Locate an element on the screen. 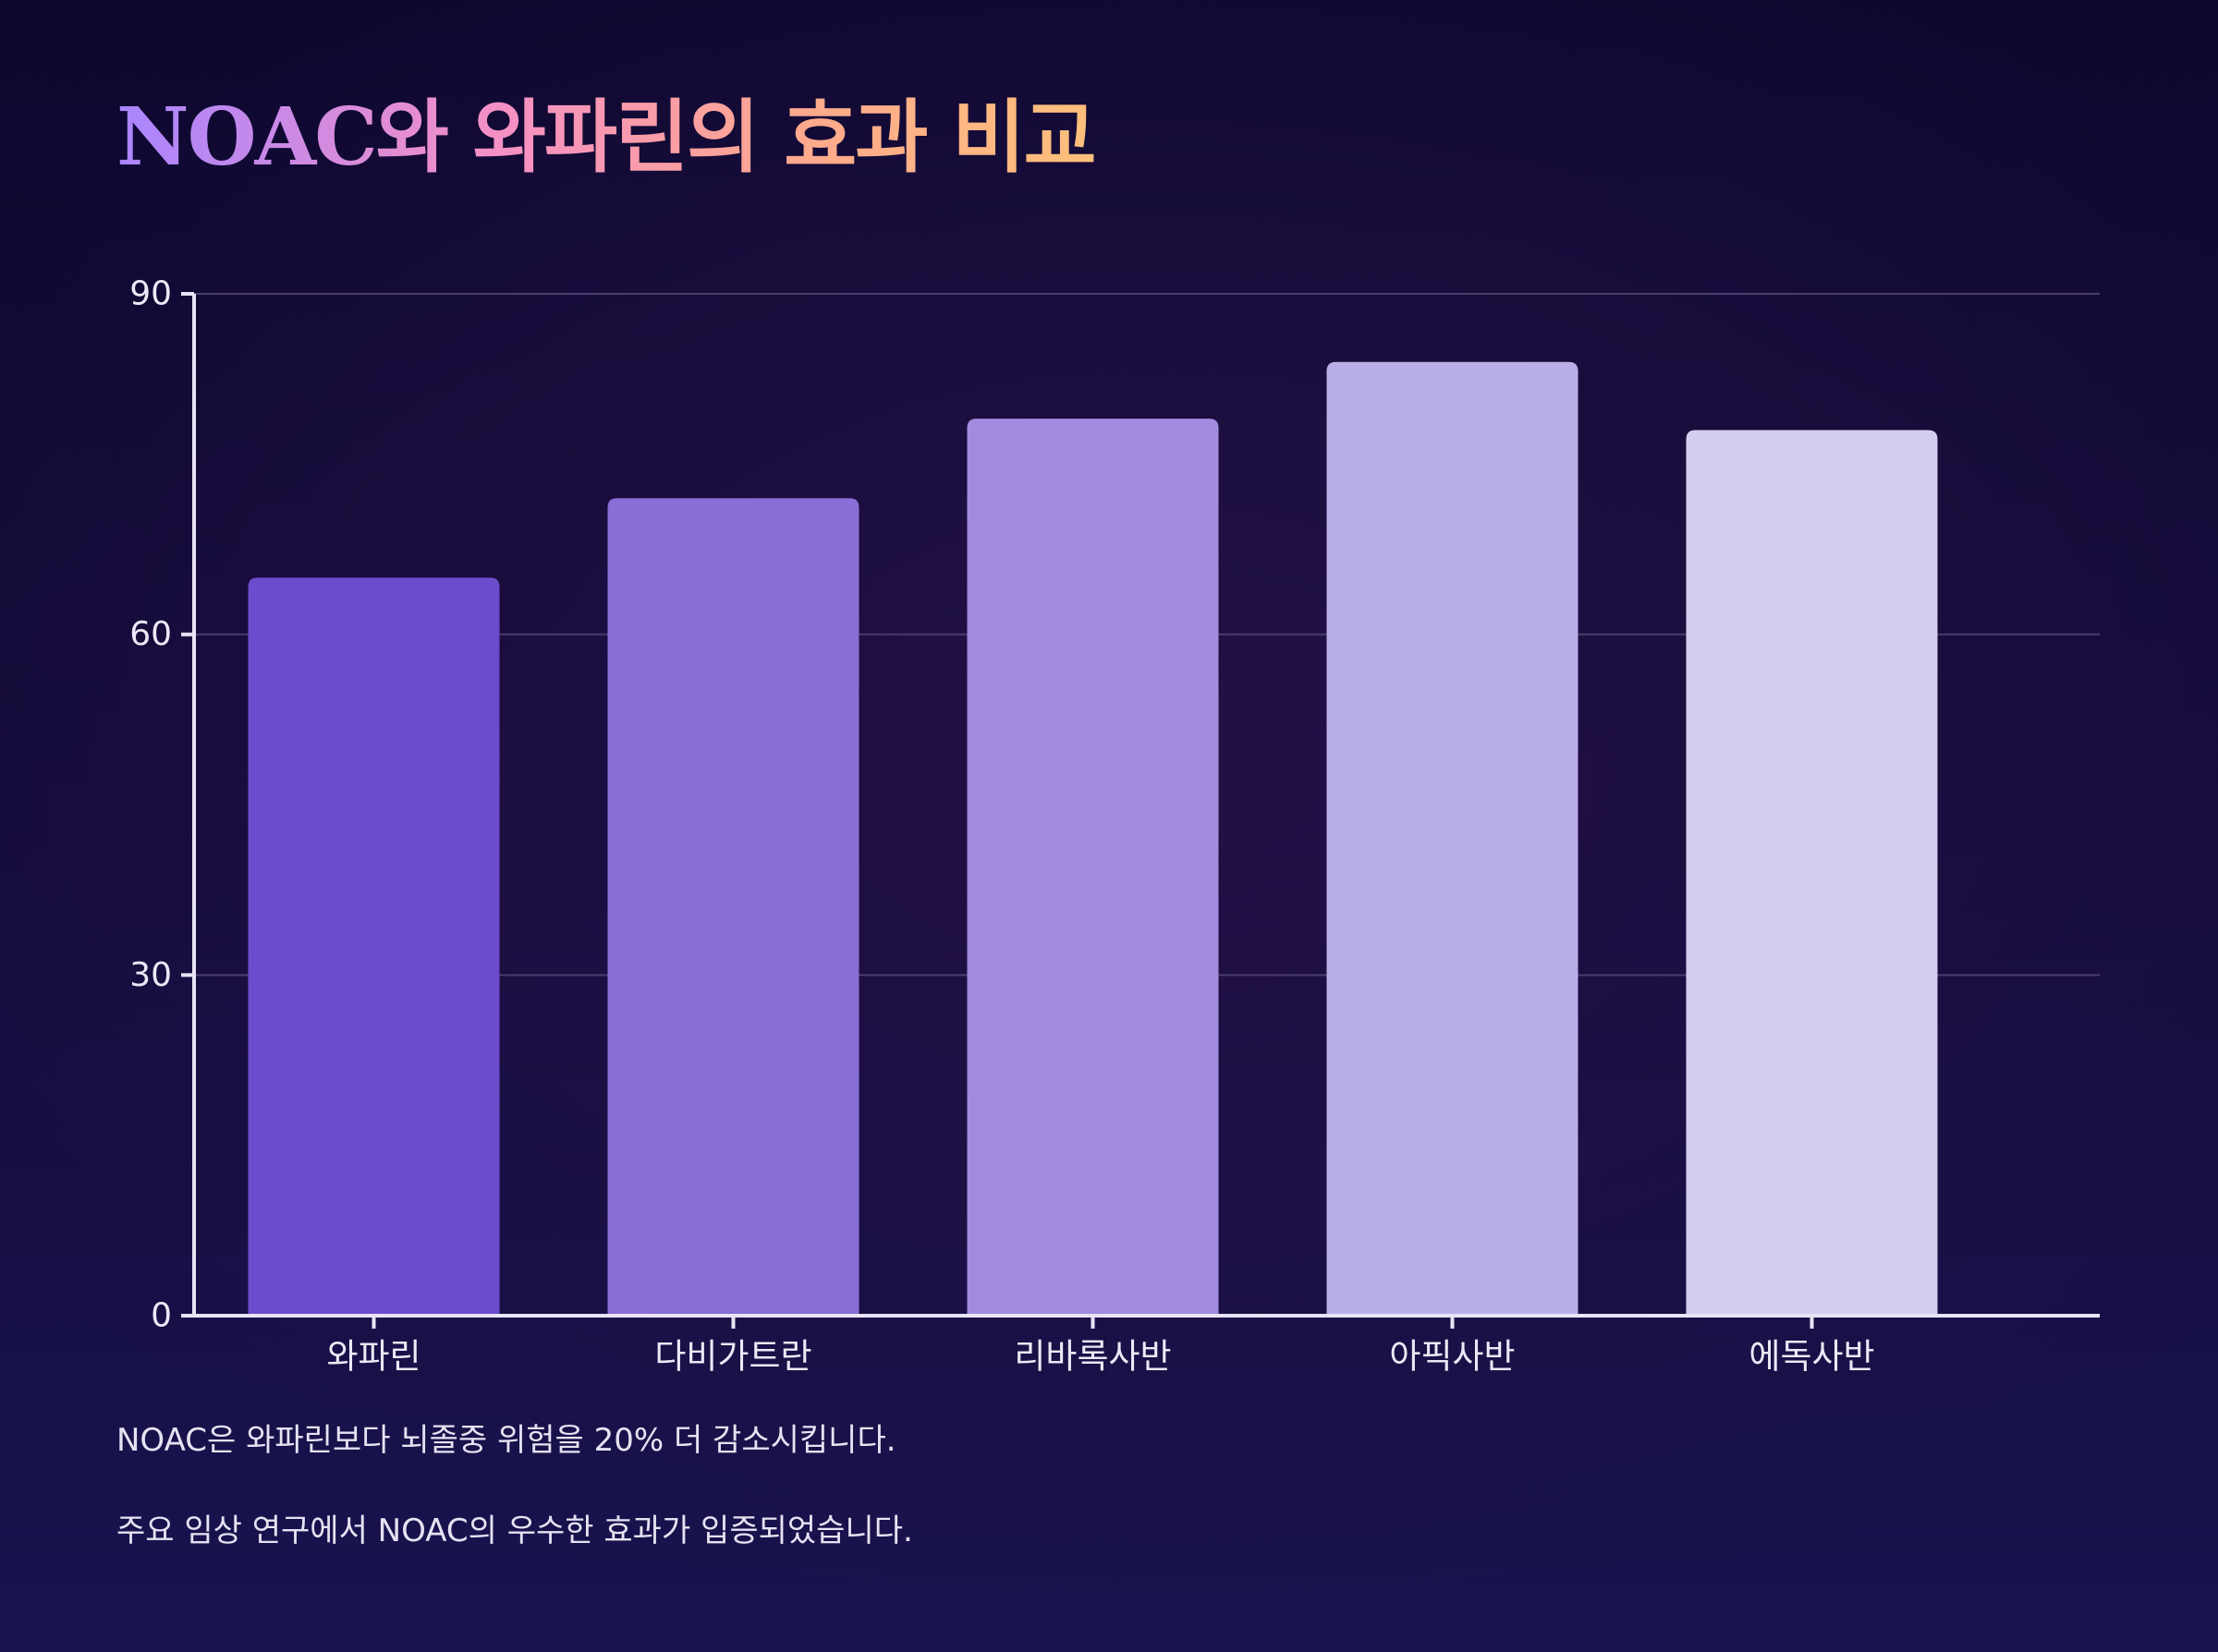 This screenshot has width=2218, height=1652. chart-title: NOAC와 와파린의 효과 비교 is located at coordinates (606, 138).